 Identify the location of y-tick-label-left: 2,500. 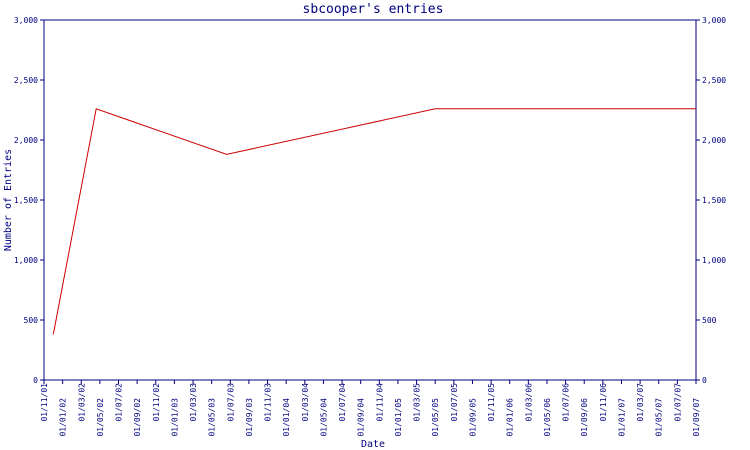
(26, 80).